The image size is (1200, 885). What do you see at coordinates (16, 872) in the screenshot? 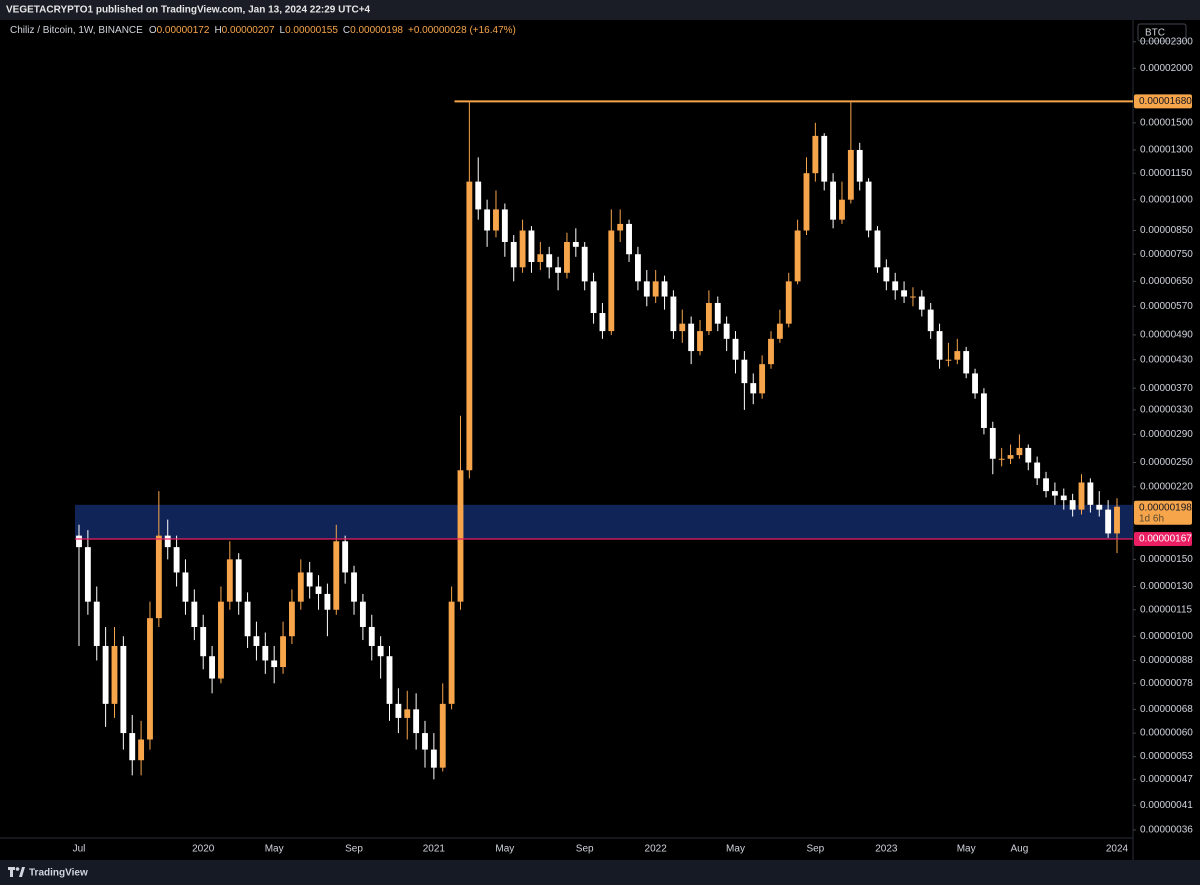
I see `brand-logo` at bounding box center [16, 872].